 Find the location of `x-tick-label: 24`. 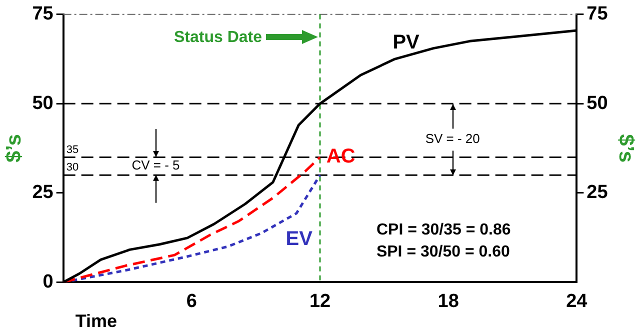

x-tick-label: 24 is located at coordinates (577, 301).